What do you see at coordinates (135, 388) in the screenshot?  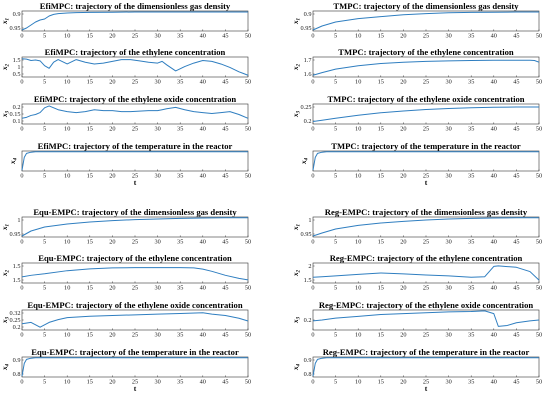 I see `x-axis-label: t` at bounding box center [135, 388].